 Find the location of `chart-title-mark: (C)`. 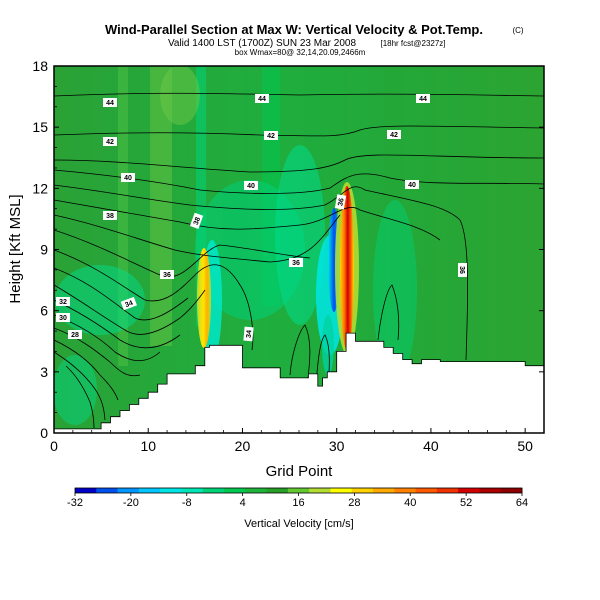

chart-title-mark: (C) is located at coordinates (517, 30).